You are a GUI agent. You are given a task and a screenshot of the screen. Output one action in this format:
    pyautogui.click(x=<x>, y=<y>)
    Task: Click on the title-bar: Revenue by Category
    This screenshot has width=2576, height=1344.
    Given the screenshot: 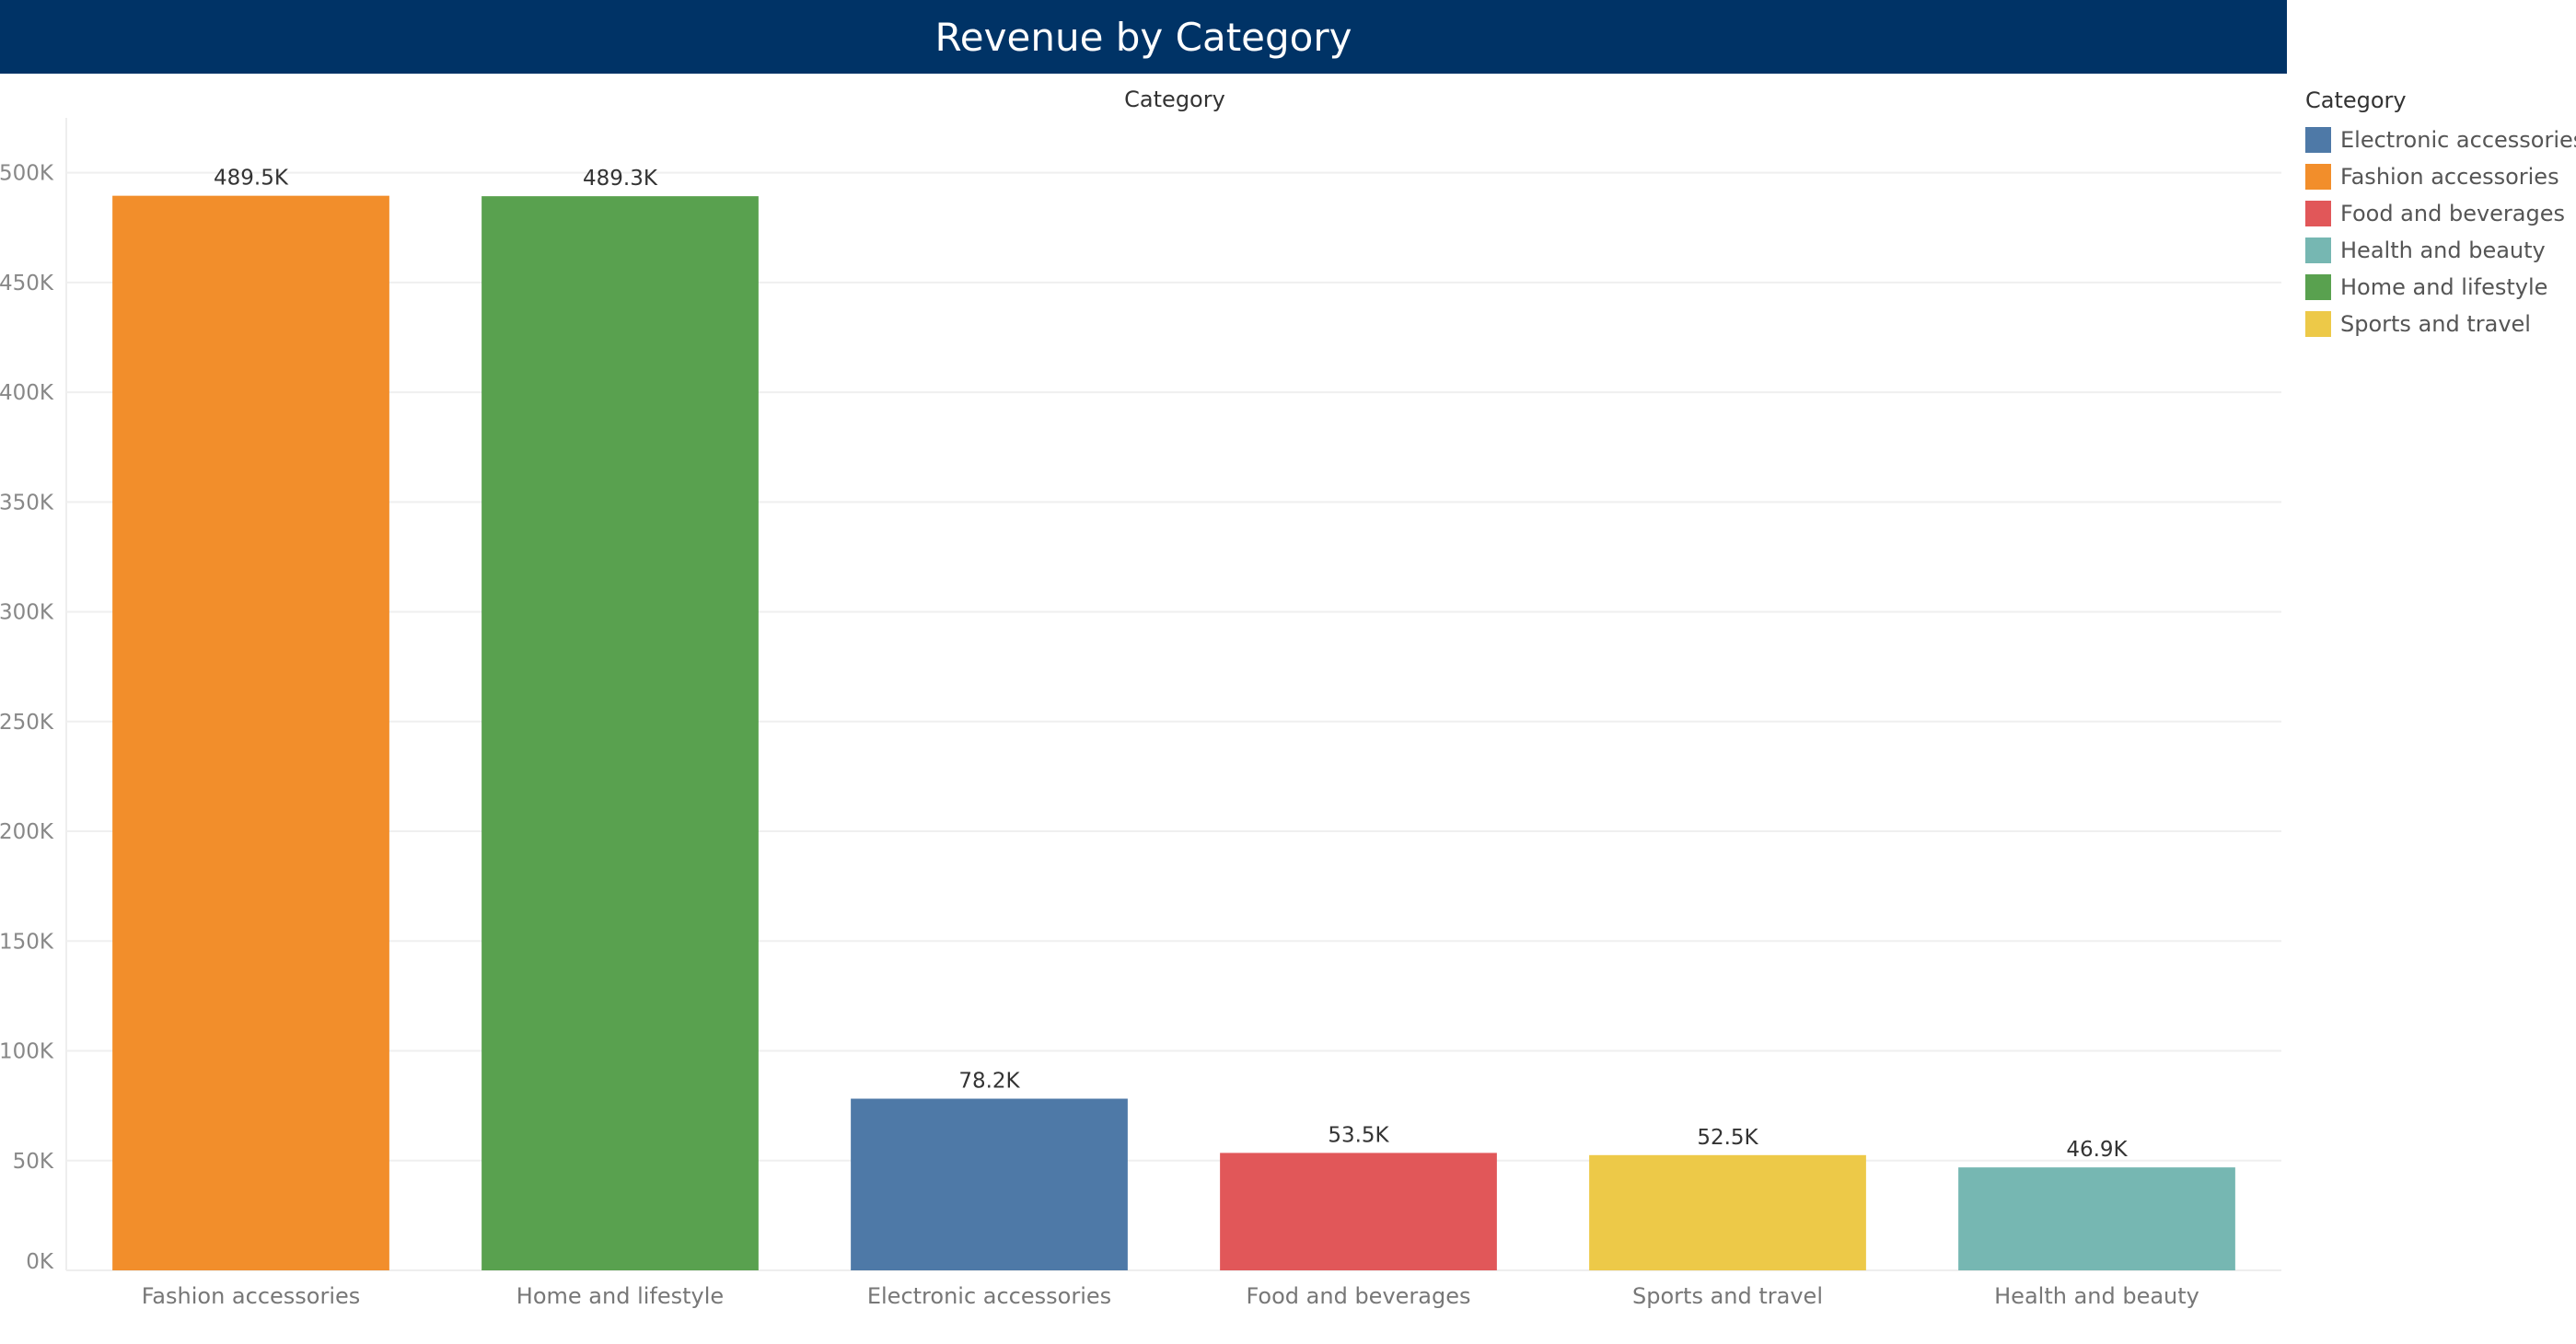 What is the action you would take?
    pyautogui.click(x=1143, y=37)
    